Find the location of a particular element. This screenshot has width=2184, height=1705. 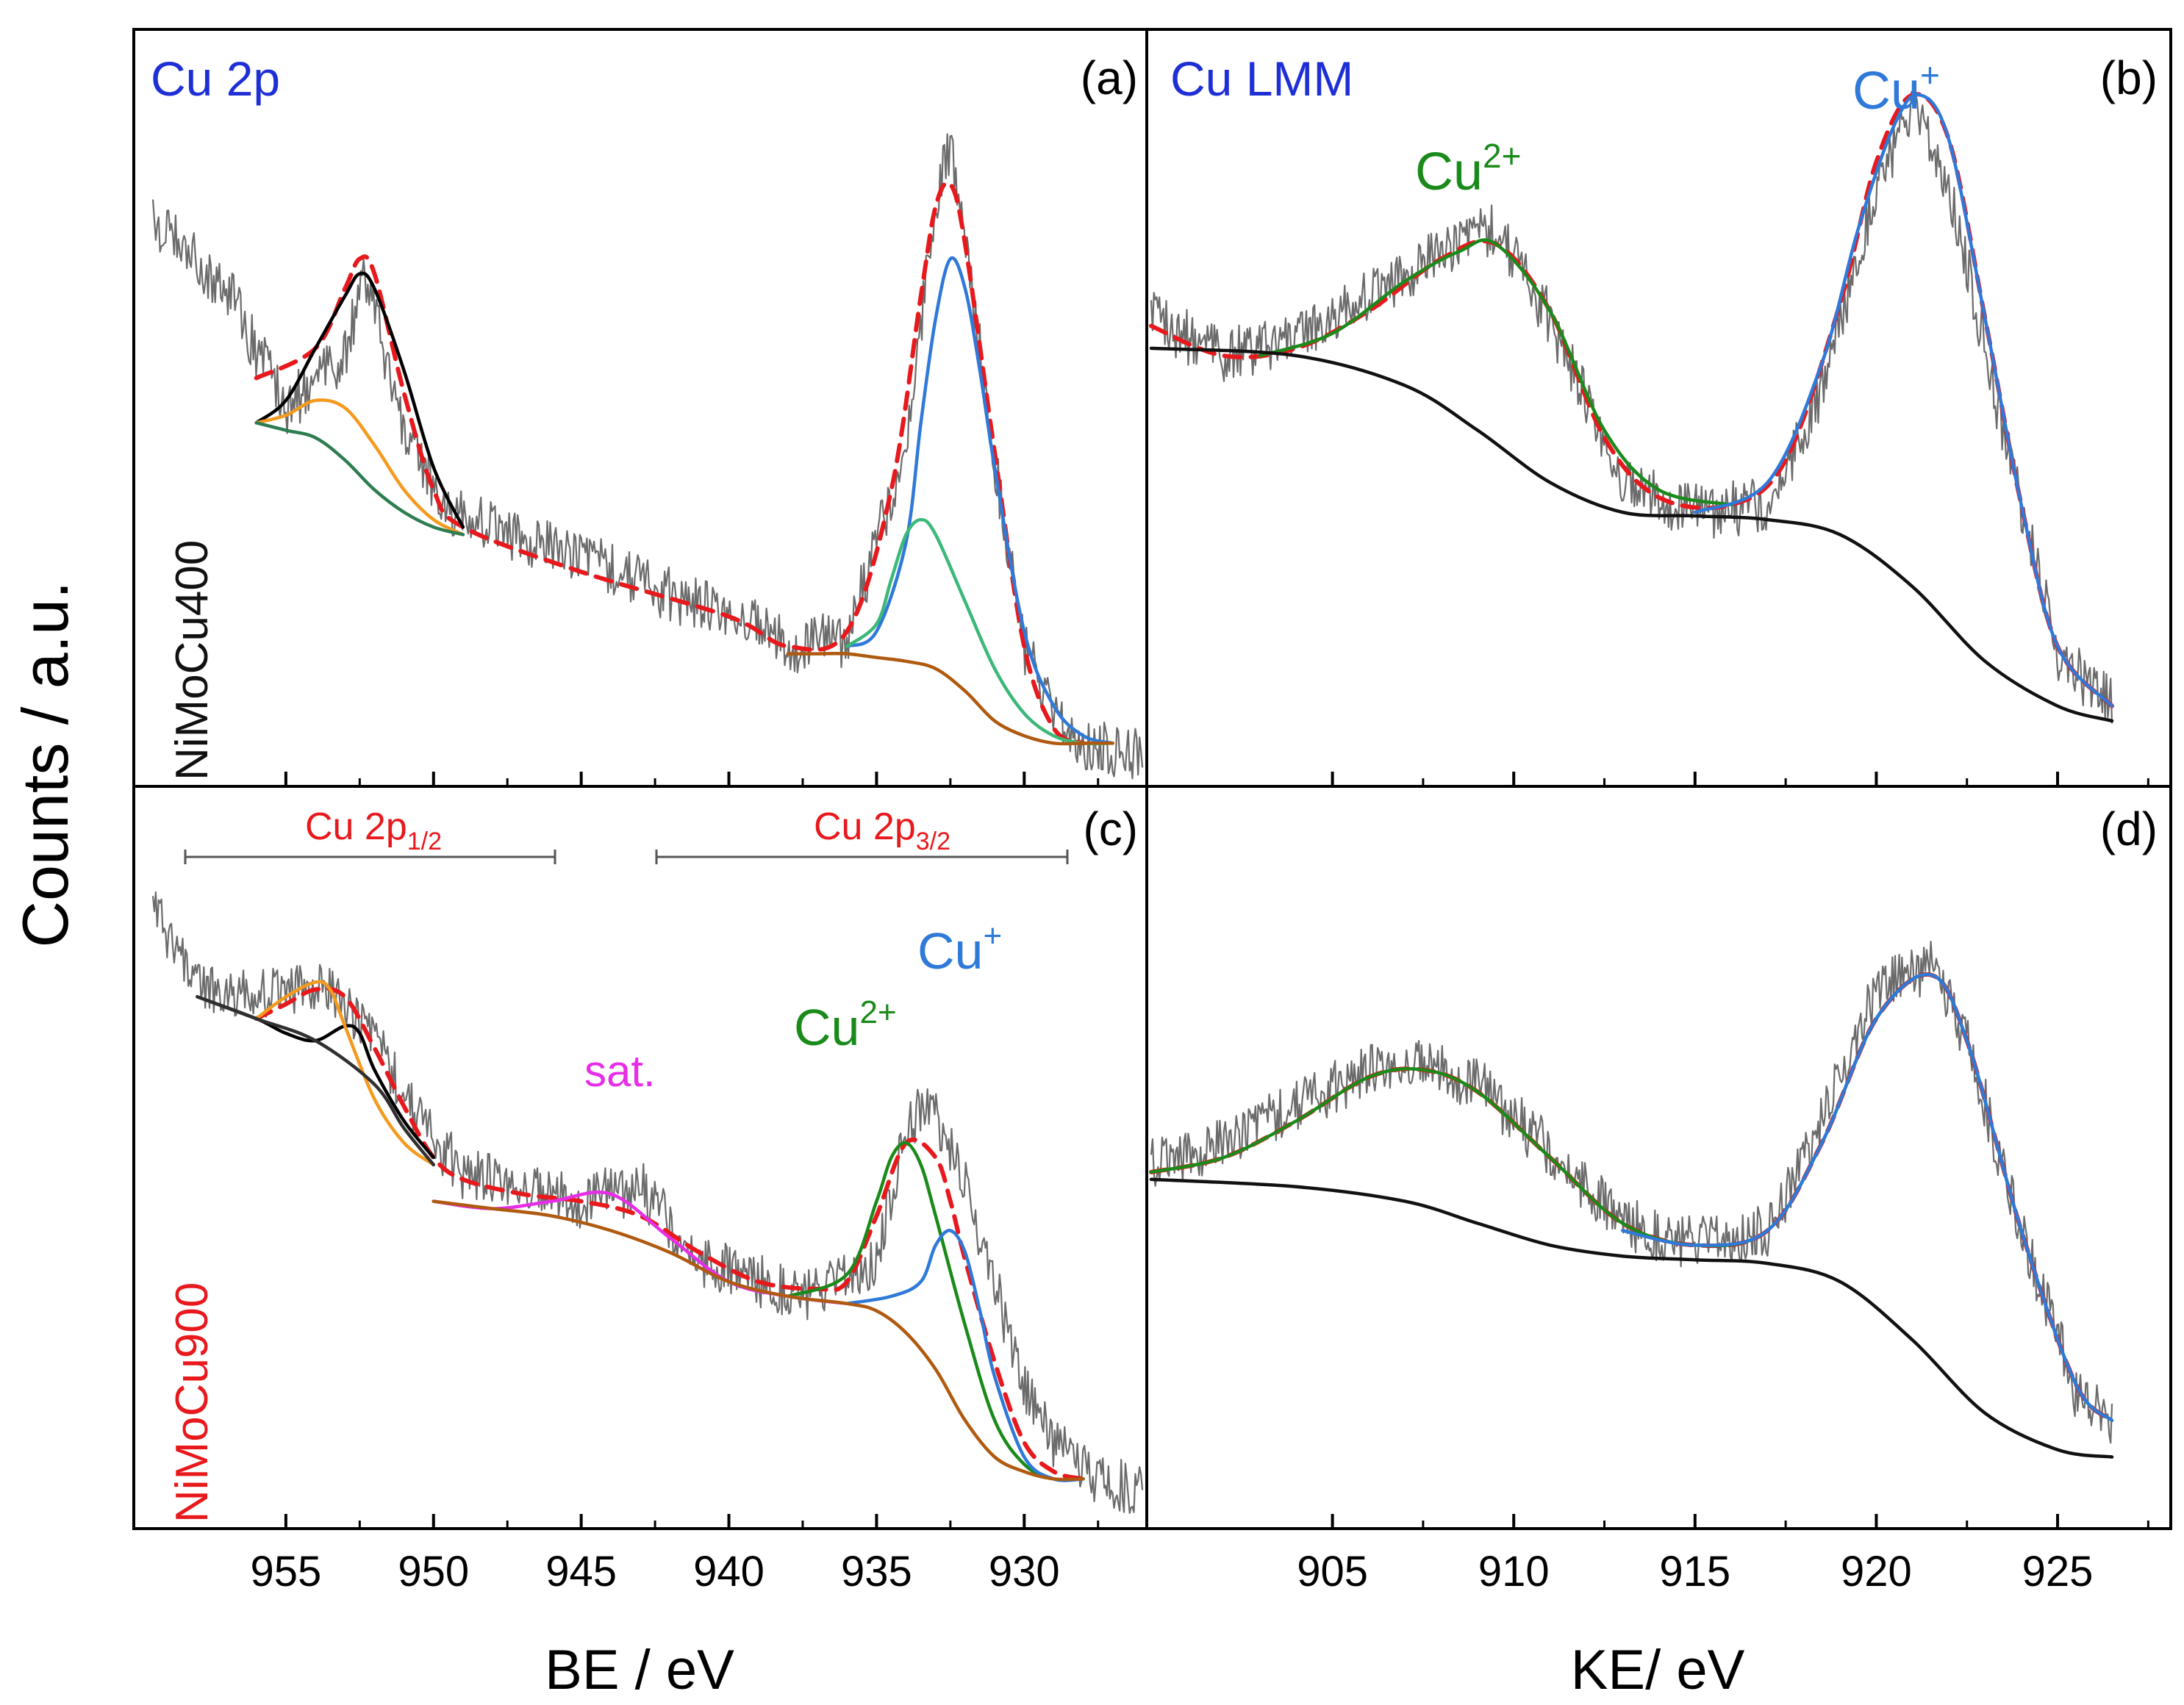

x-tick-label-c-935: 935 is located at coordinates (876, 1571).